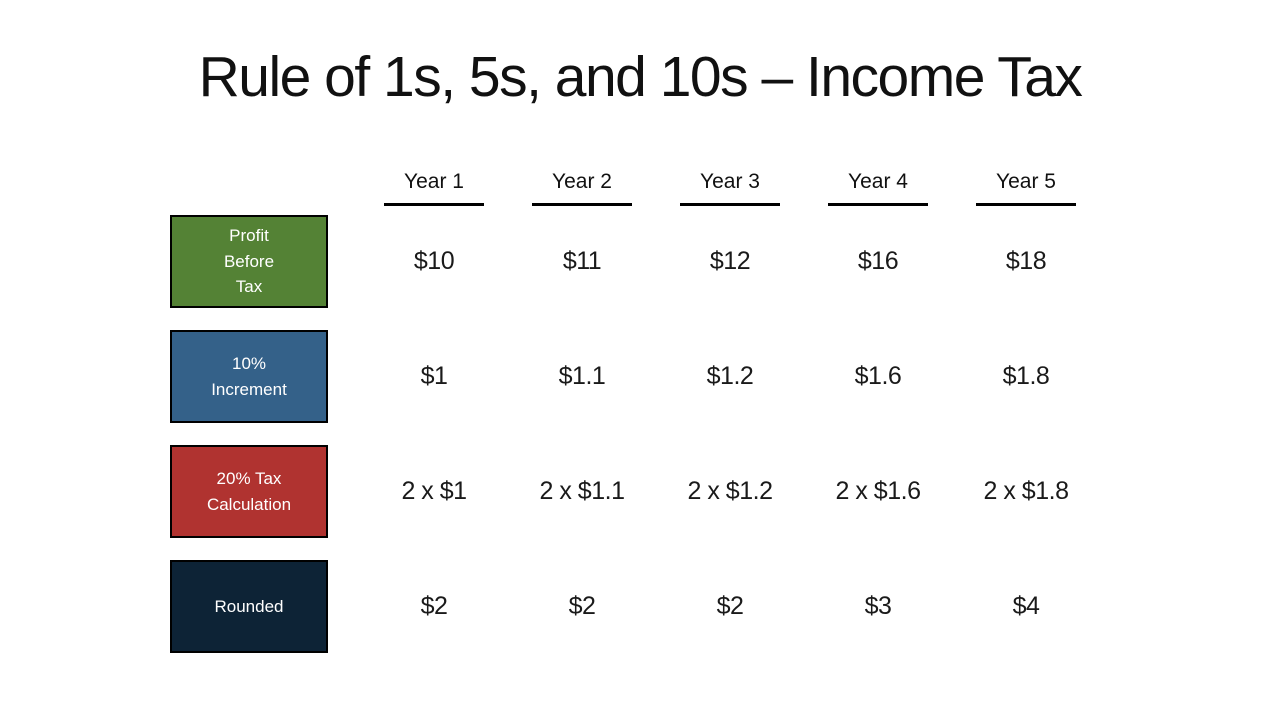  What do you see at coordinates (1026, 376) in the screenshot?
I see `table-cell: $1.8` at bounding box center [1026, 376].